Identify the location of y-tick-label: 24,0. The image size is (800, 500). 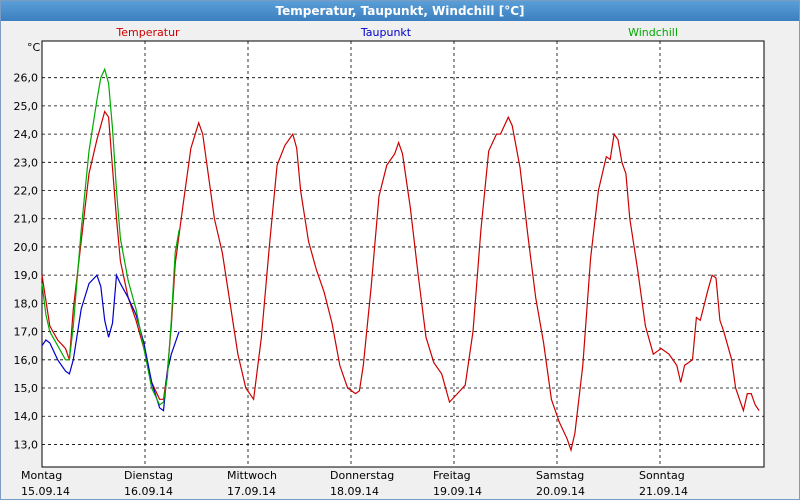
(26, 134).